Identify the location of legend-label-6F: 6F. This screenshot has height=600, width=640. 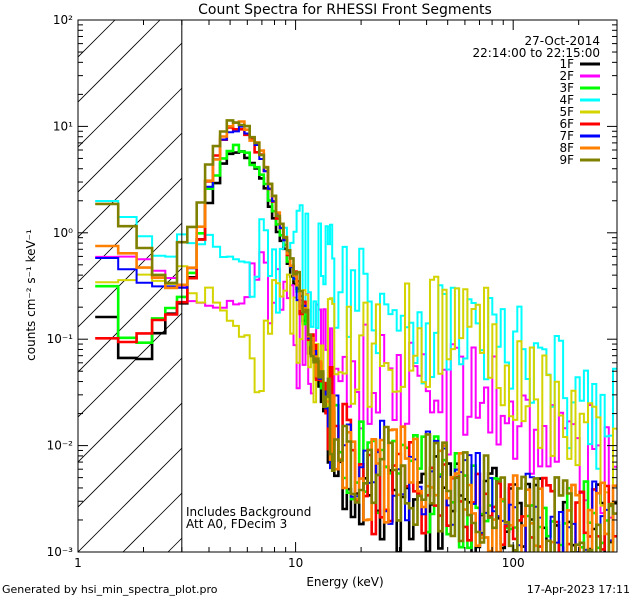
(566, 124).